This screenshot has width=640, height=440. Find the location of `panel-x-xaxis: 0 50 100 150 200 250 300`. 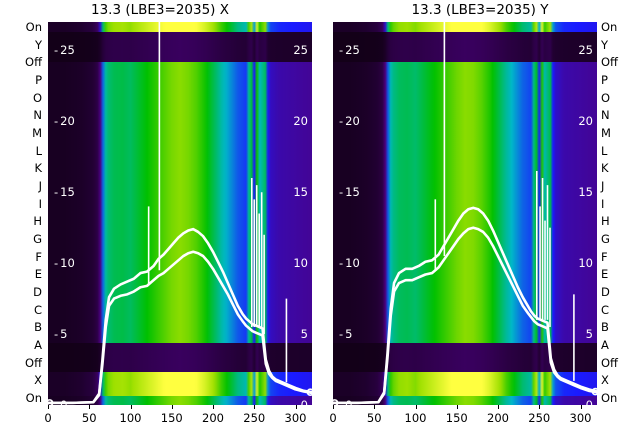

panel-x-xaxis: 0 50 100 150 200 250 300 is located at coordinates (178, 420).